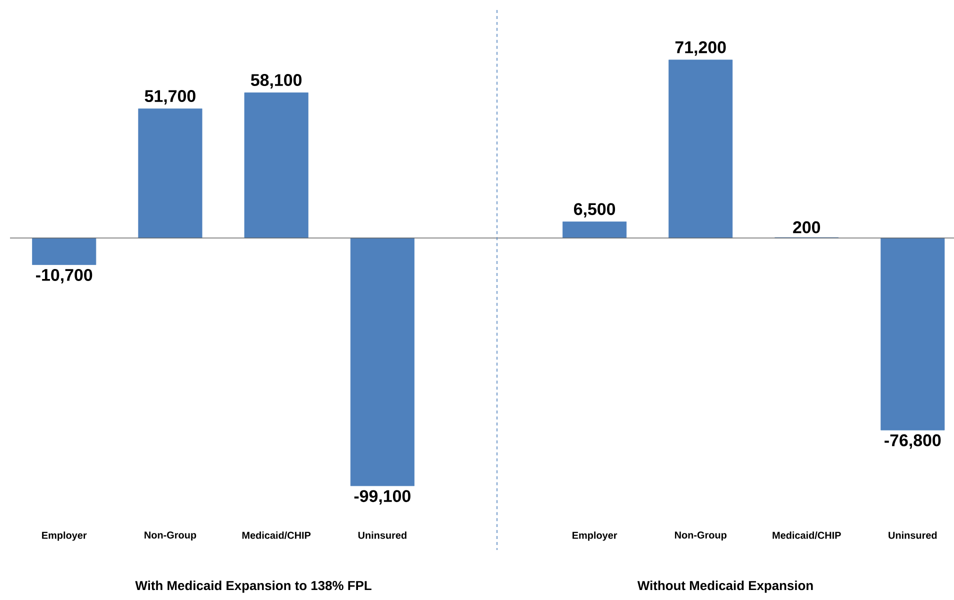 This screenshot has width=954, height=600. Describe the element at coordinates (382, 497) in the screenshot. I see `data-label: -99,100` at that location.